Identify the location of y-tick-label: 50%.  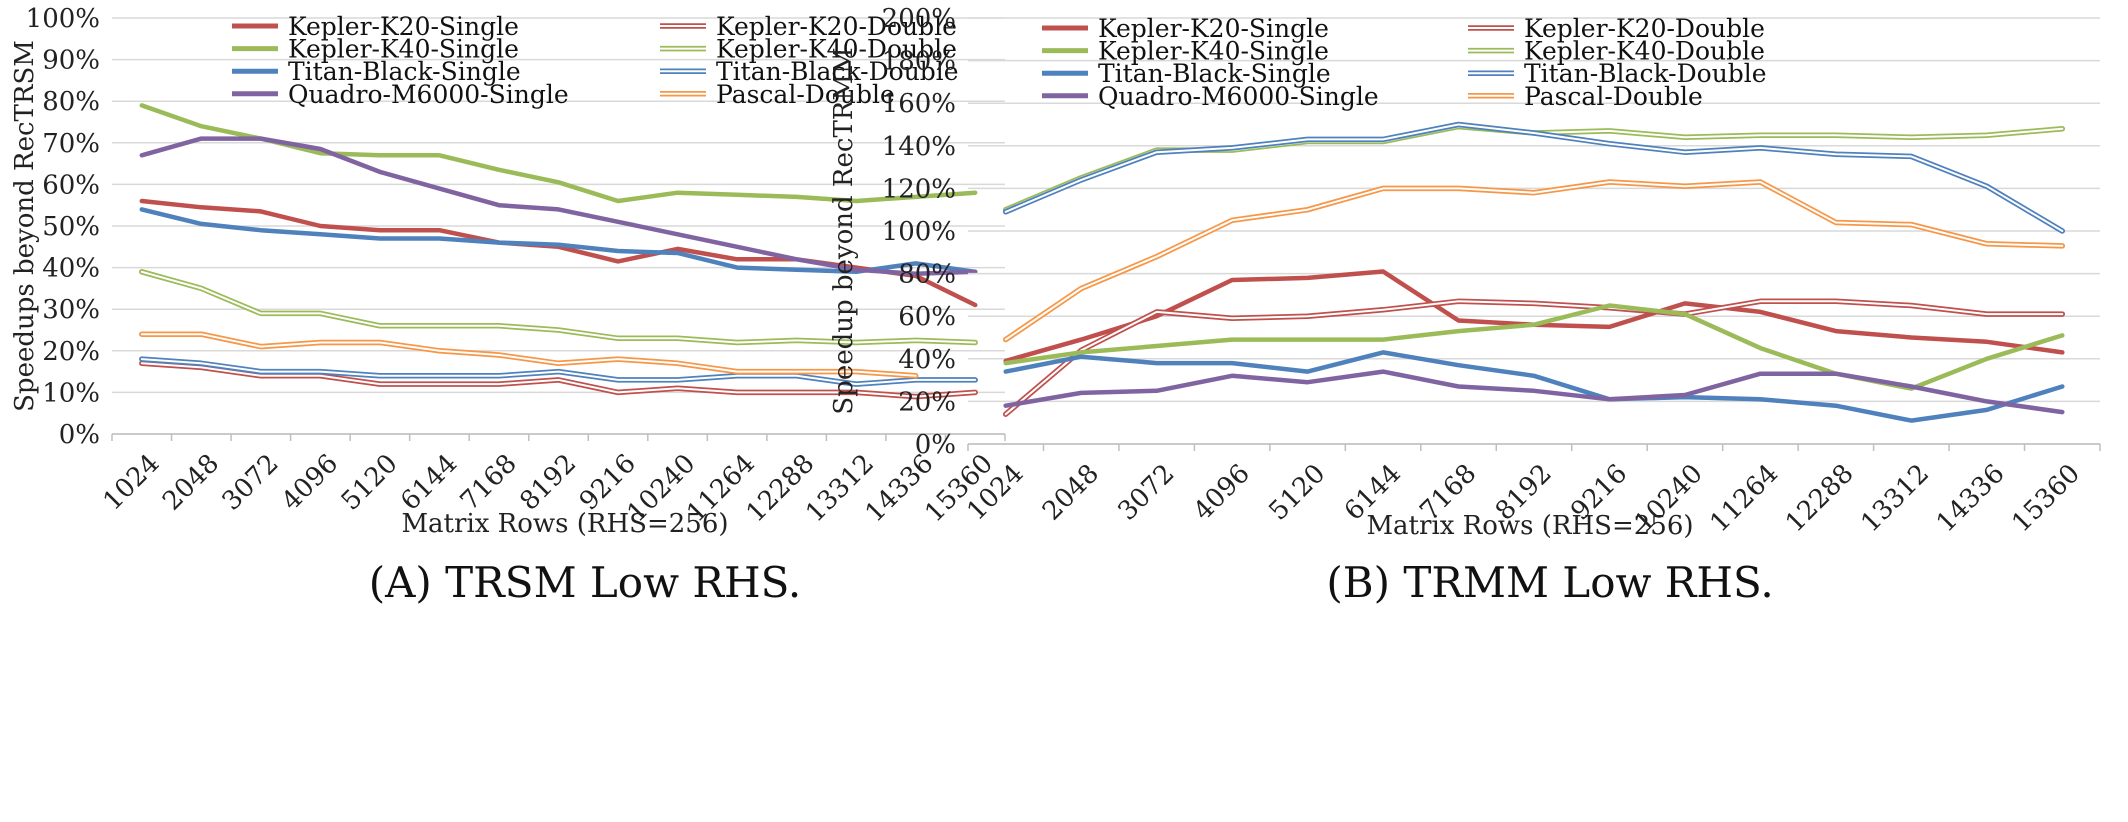
(71, 227).